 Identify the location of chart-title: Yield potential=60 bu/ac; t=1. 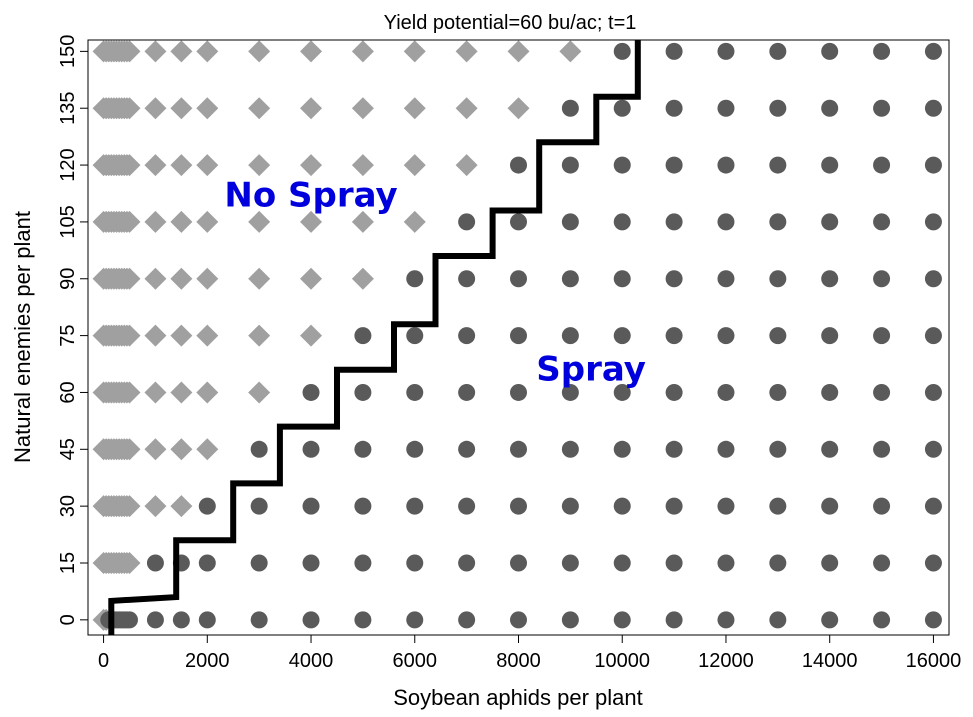
(510, 23).